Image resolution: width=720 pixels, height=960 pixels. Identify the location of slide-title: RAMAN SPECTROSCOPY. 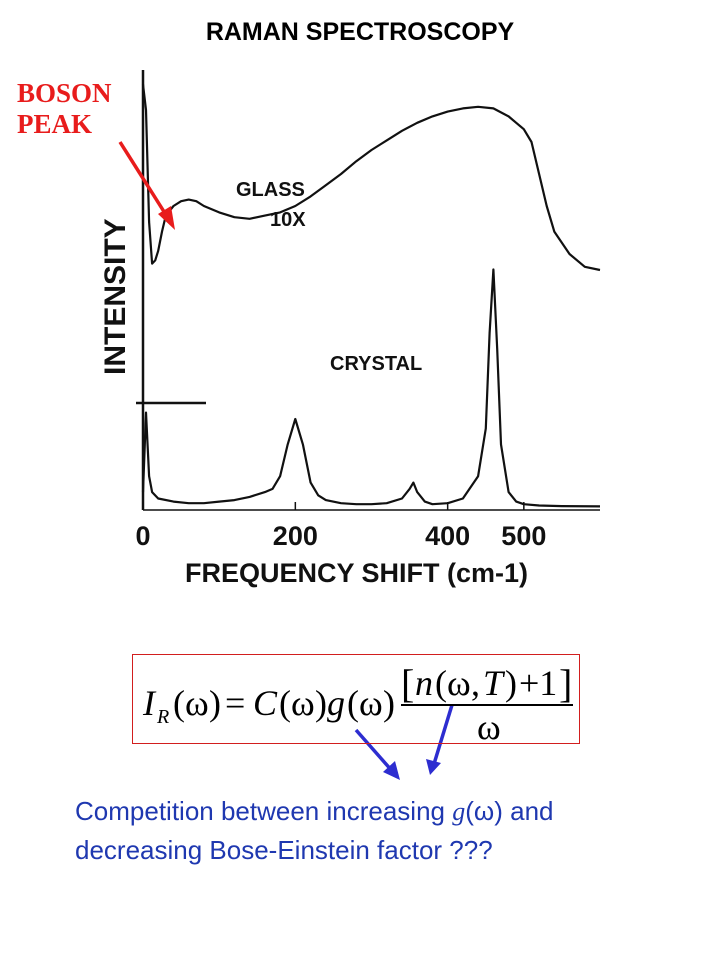
(360, 32).